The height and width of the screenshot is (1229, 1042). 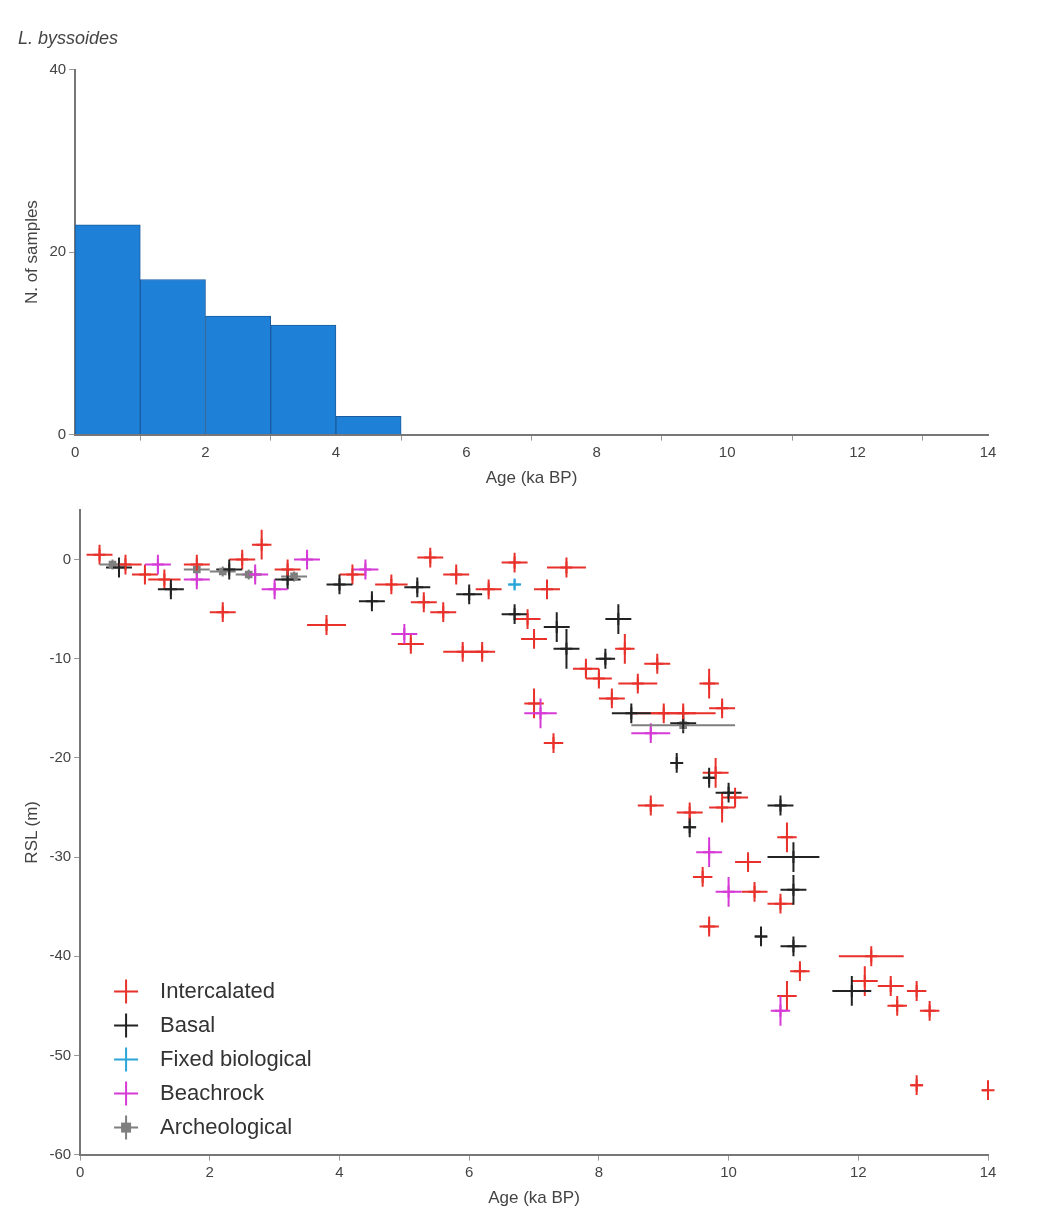 I want to click on legend-label: Basal, so click(x=188, y=1024).